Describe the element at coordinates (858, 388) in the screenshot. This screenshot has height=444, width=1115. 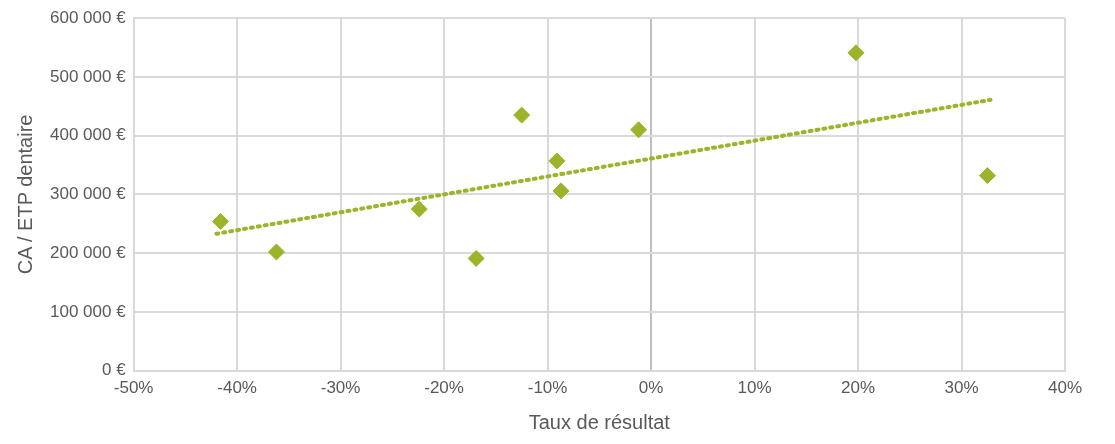
I see `x-tick-label: 20%` at that location.